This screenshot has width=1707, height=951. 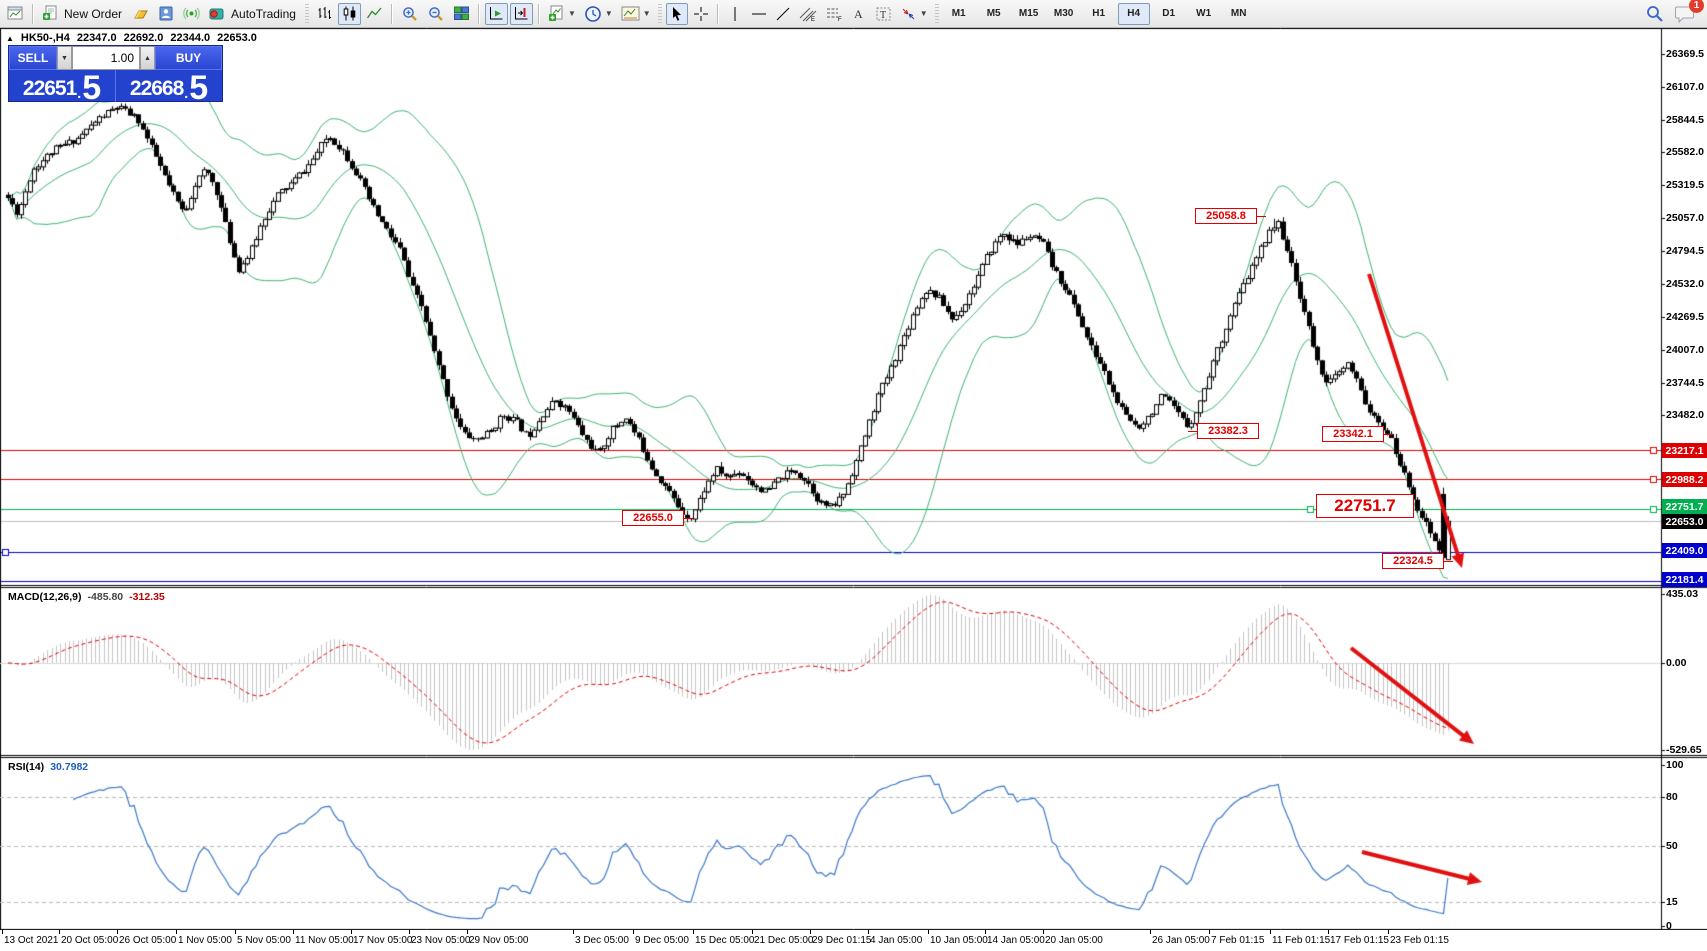 What do you see at coordinates (1684, 506) in the screenshot?
I see `price-tag: 22751.7` at bounding box center [1684, 506].